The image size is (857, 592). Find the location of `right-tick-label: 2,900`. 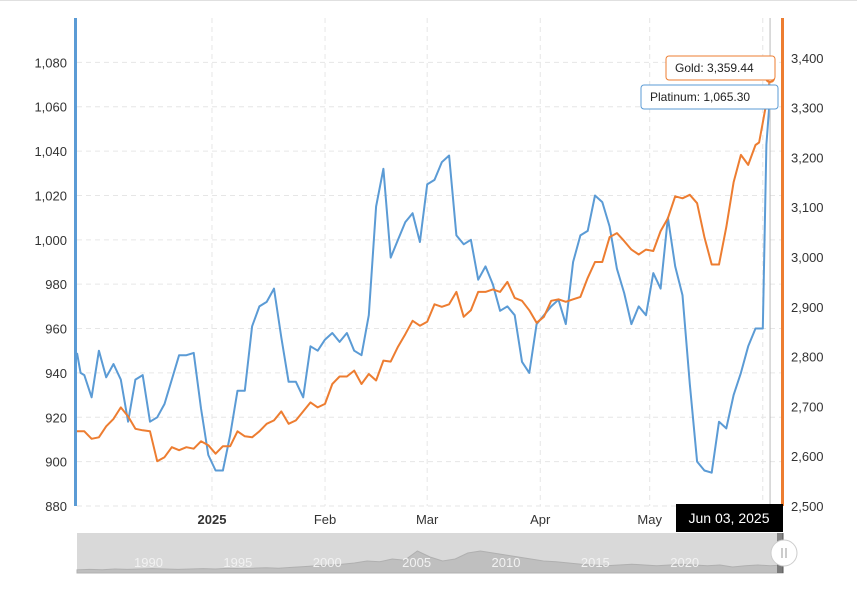

right-tick-label: 2,900 is located at coordinates (807, 307).